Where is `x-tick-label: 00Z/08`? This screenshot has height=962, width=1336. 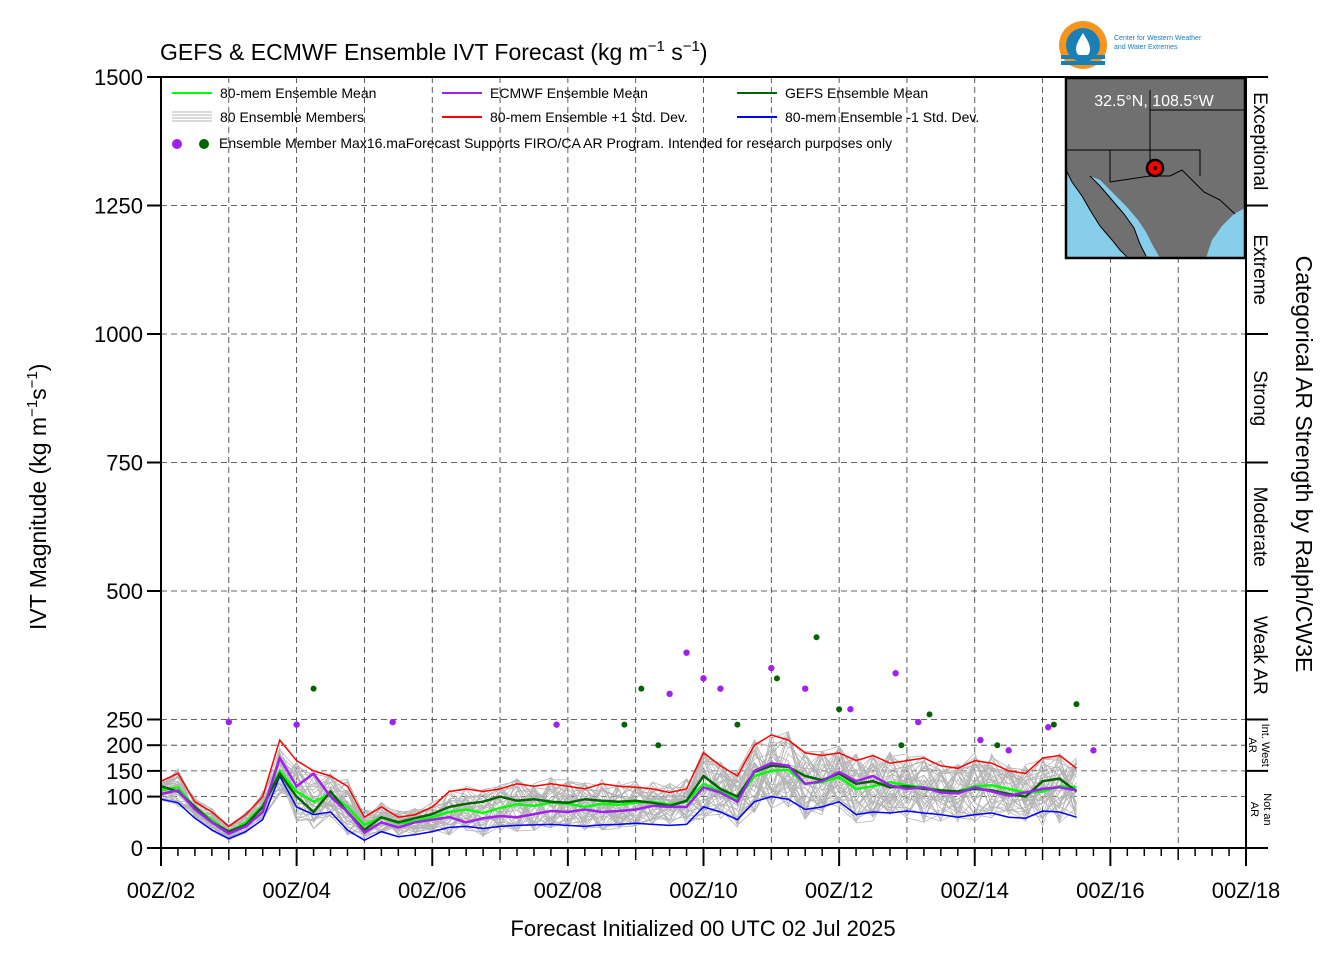 x-tick-label: 00Z/08 is located at coordinates (568, 890).